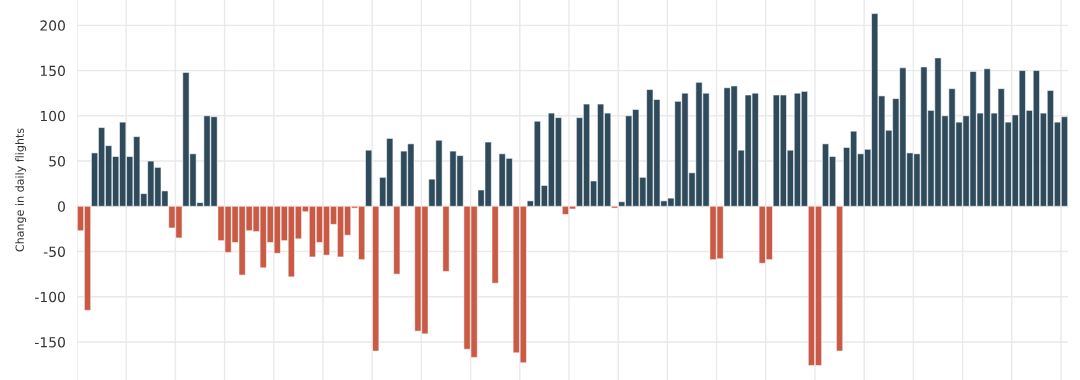 This screenshot has height=380, width=1080. Describe the element at coordinates (50, 342) in the screenshot. I see `y-tick-label: -150` at that location.